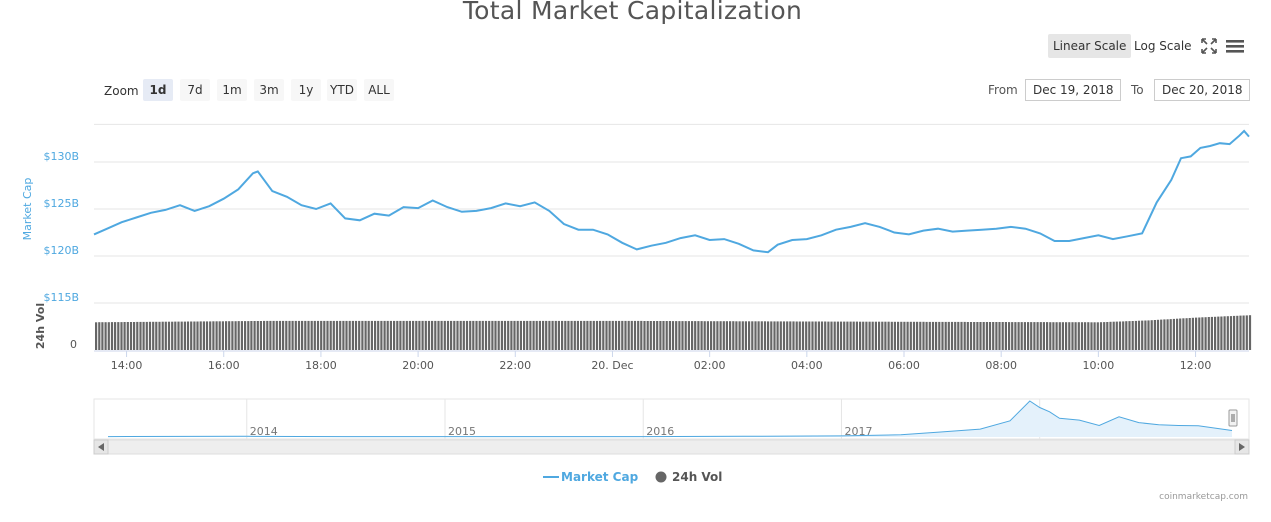  What do you see at coordinates (1073, 90) in the screenshot?
I see `from-date-input: Dec 19, 2018` at bounding box center [1073, 90].